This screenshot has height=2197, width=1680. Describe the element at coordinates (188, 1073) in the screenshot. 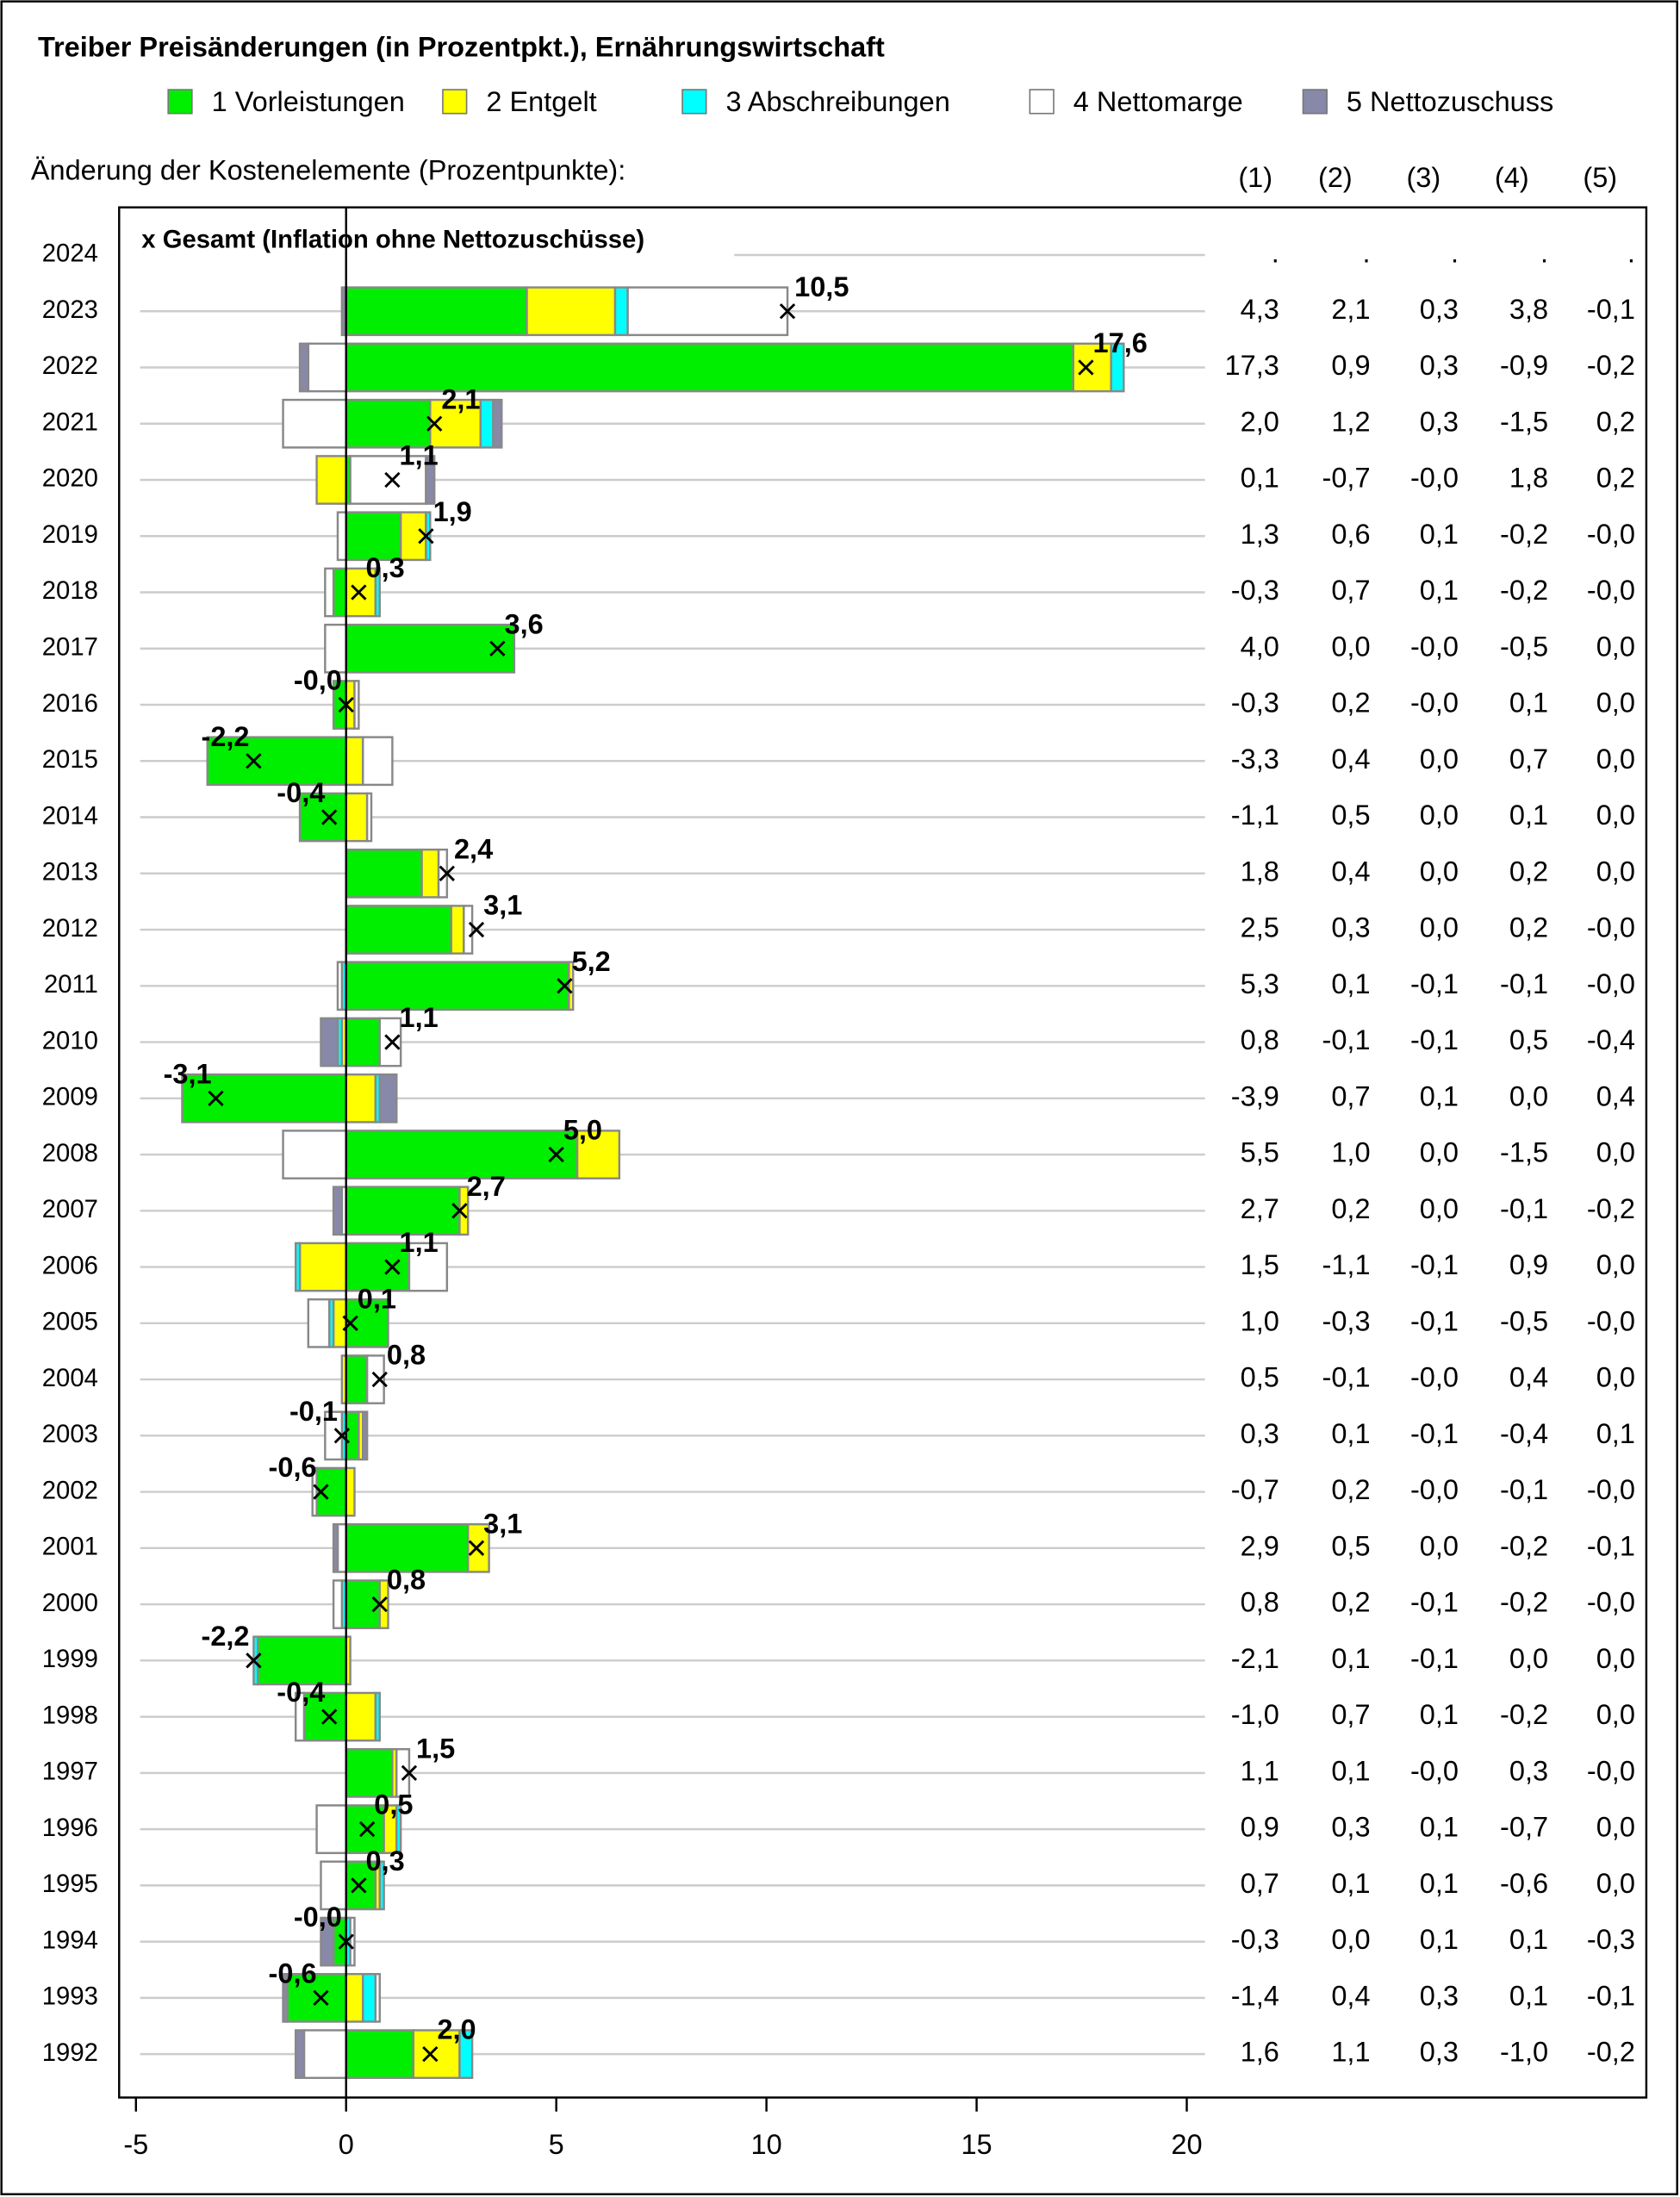

I see `total-label: -3,1` at that location.